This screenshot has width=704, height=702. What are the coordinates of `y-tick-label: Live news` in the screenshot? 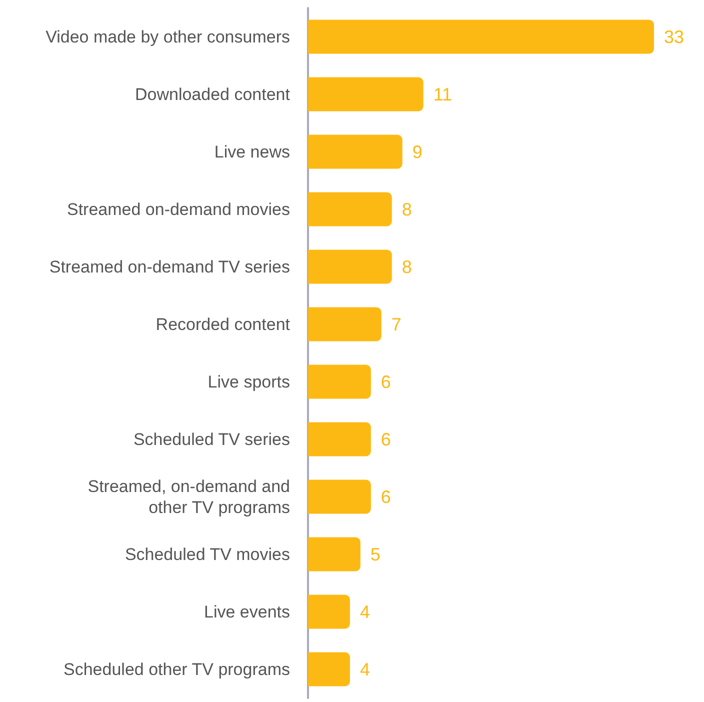 It's located at (252, 152).